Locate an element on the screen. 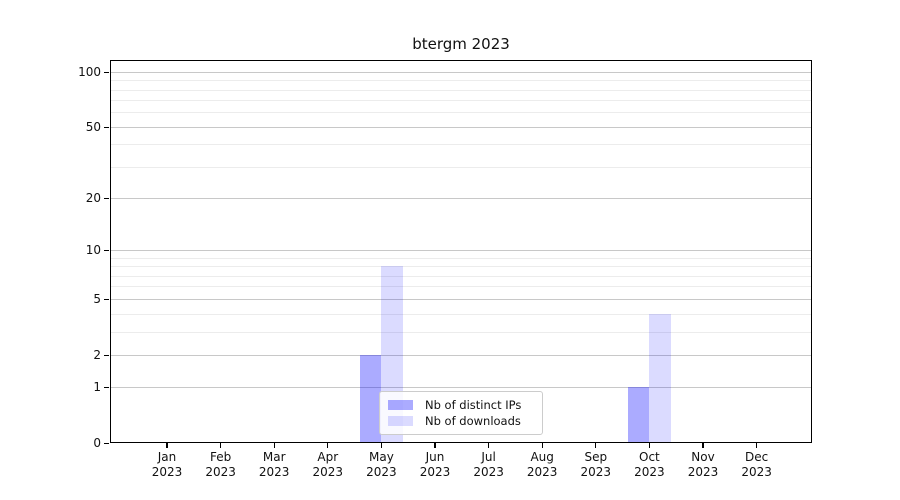 The width and height of the screenshot is (900, 500). y-tick-label: 100 is located at coordinates (89, 71).